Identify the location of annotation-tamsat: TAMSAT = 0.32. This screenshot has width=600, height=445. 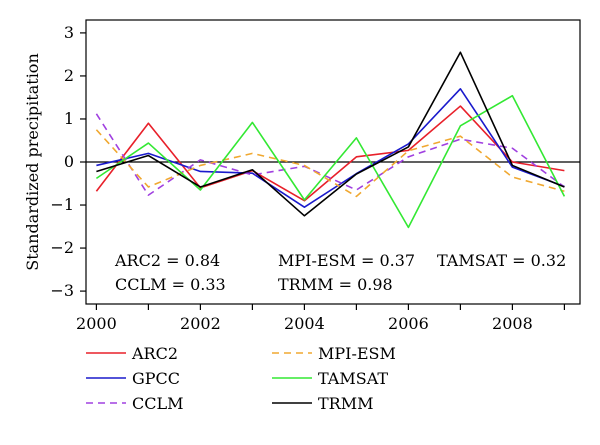
(501, 260).